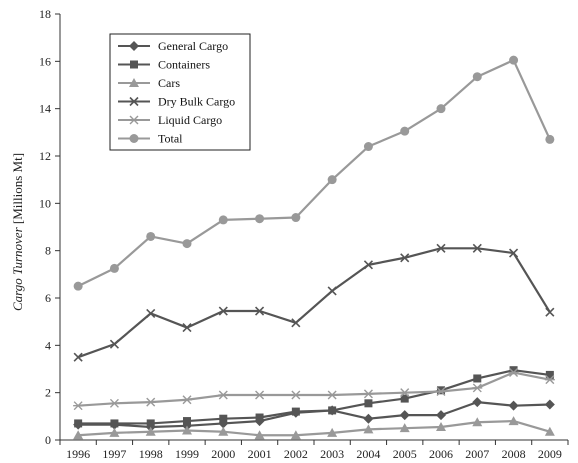  Describe the element at coordinates (405, 454) in the screenshot. I see `x-tick-label: 2005` at that location.